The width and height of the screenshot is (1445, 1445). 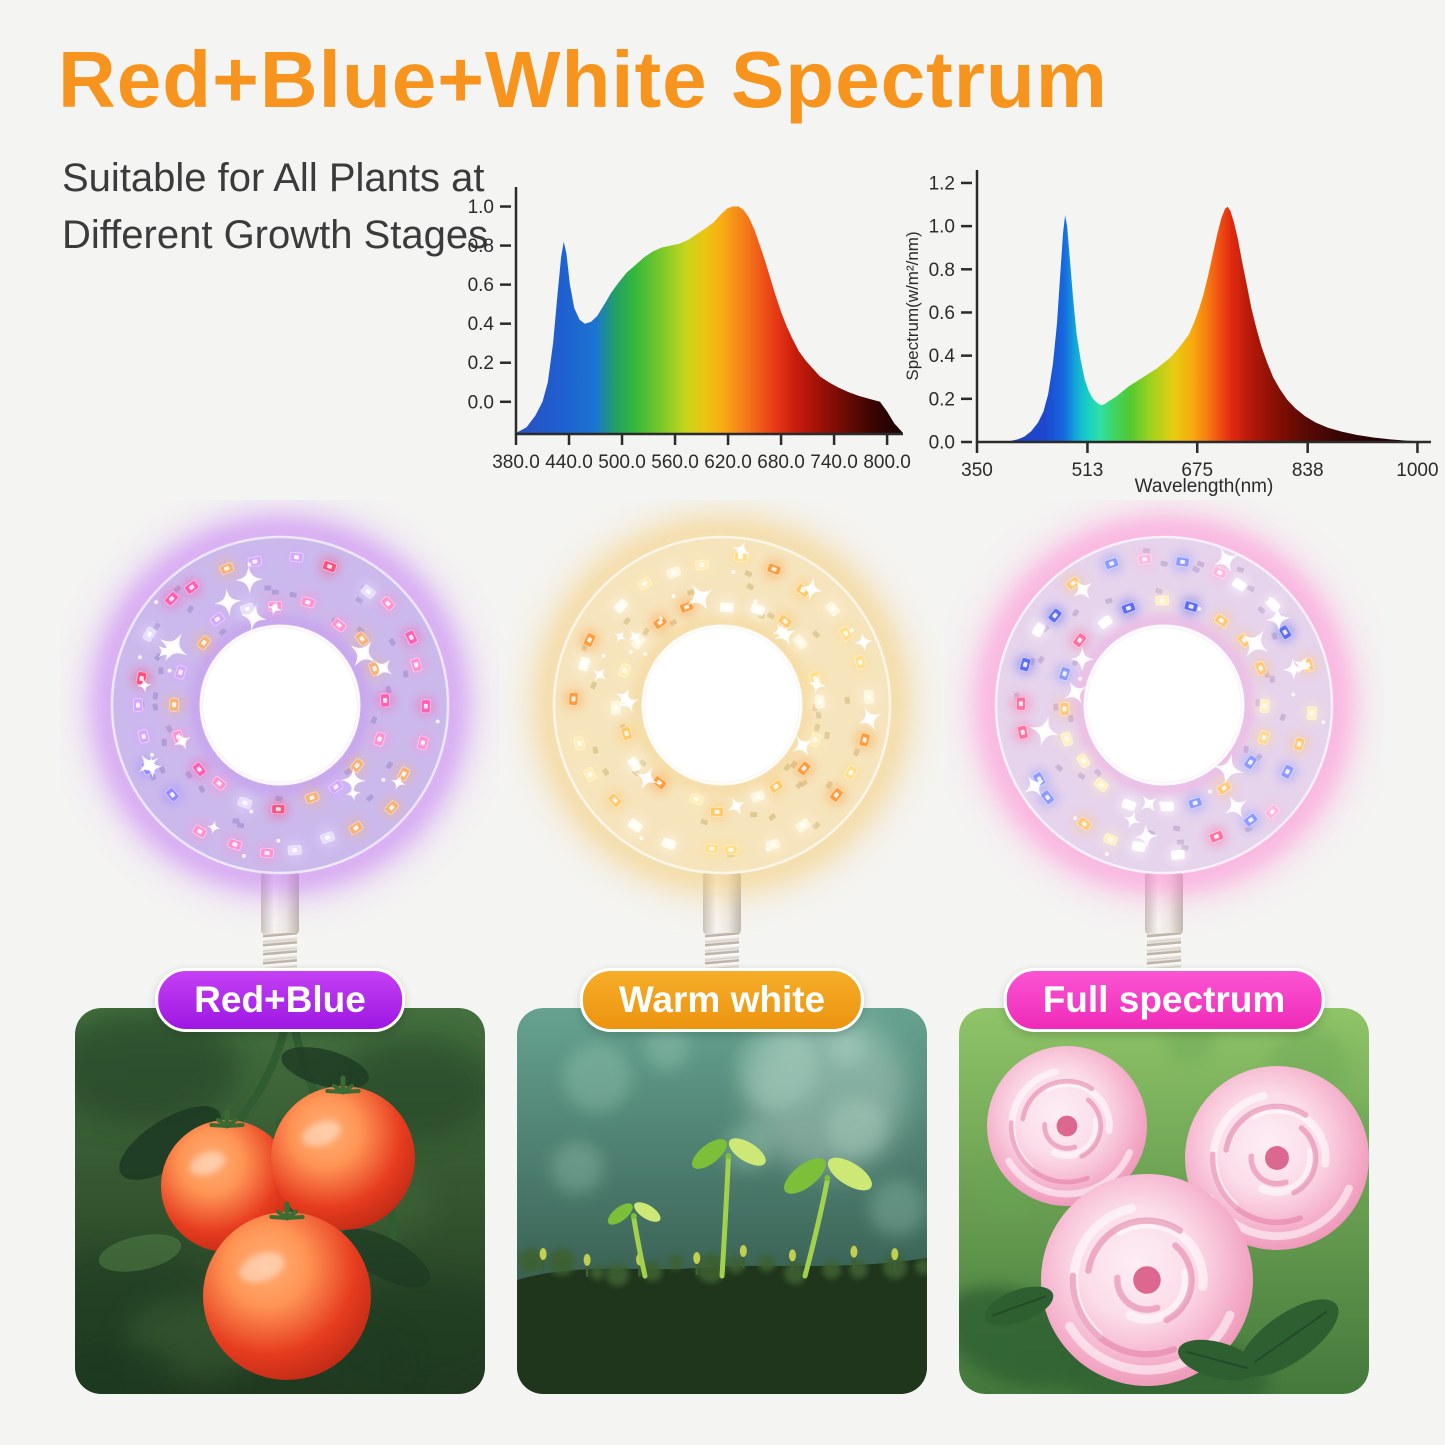 I want to click on x-tick-label: 350, so click(x=977, y=470).